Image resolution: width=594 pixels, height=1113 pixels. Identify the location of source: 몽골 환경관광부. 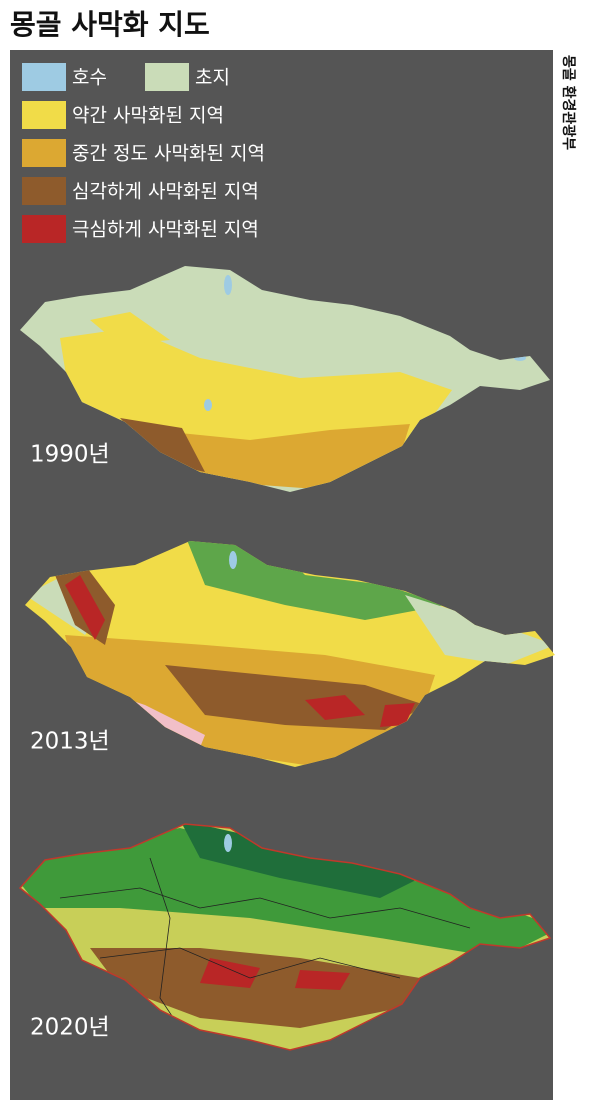
(568, 102).